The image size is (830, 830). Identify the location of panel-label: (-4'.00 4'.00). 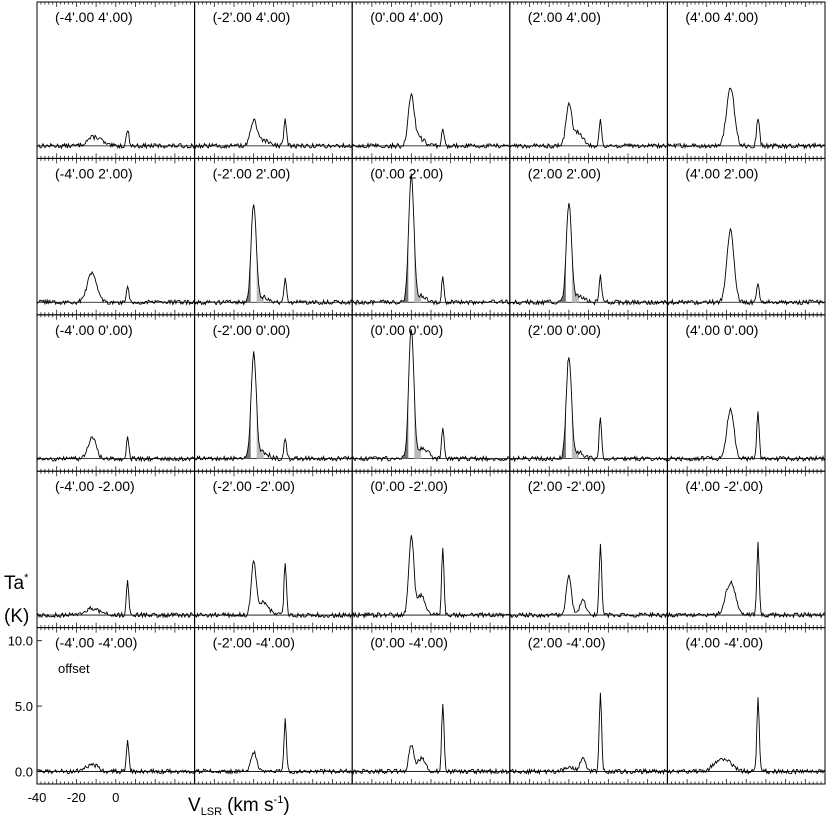
(94, 17).